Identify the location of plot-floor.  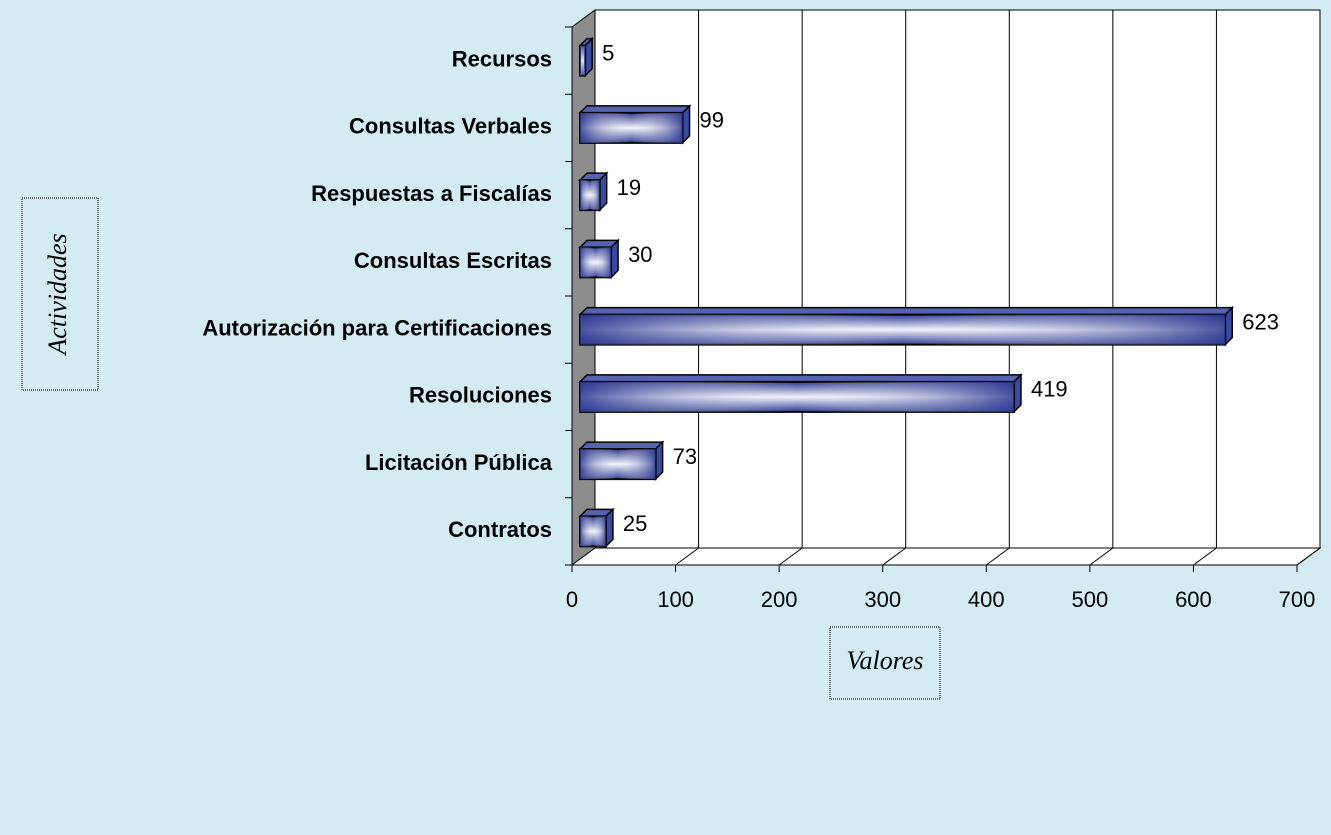
(946, 556).